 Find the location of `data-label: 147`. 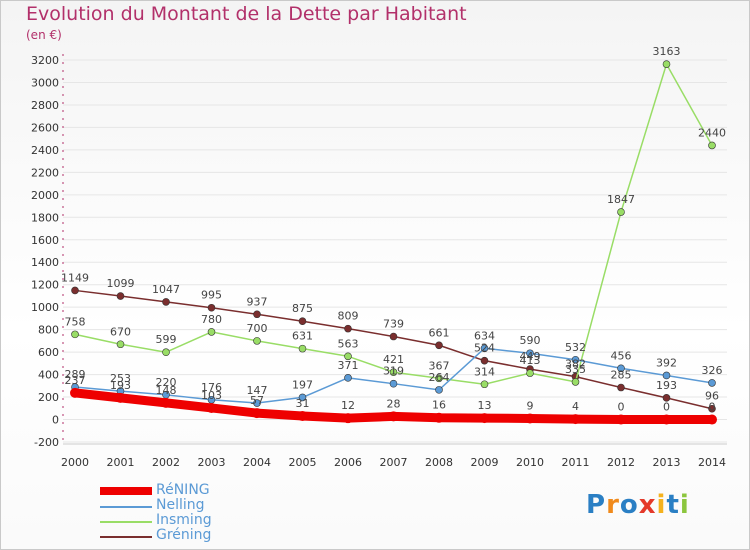

data-label: 147 is located at coordinates (257, 390).